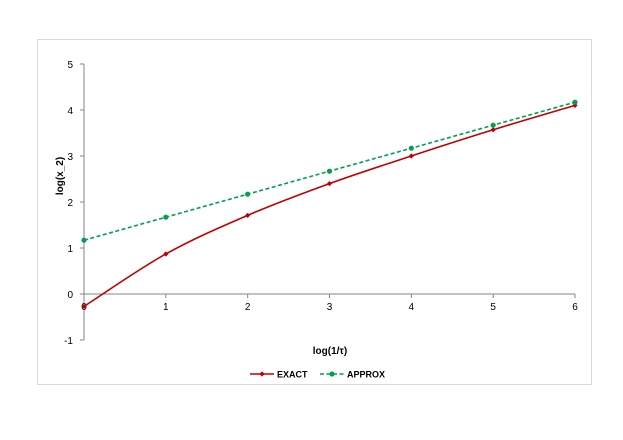 The image size is (623, 440). Describe the element at coordinates (60, 176) in the screenshot. I see `y-axis-title: log(x_2)` at that location.